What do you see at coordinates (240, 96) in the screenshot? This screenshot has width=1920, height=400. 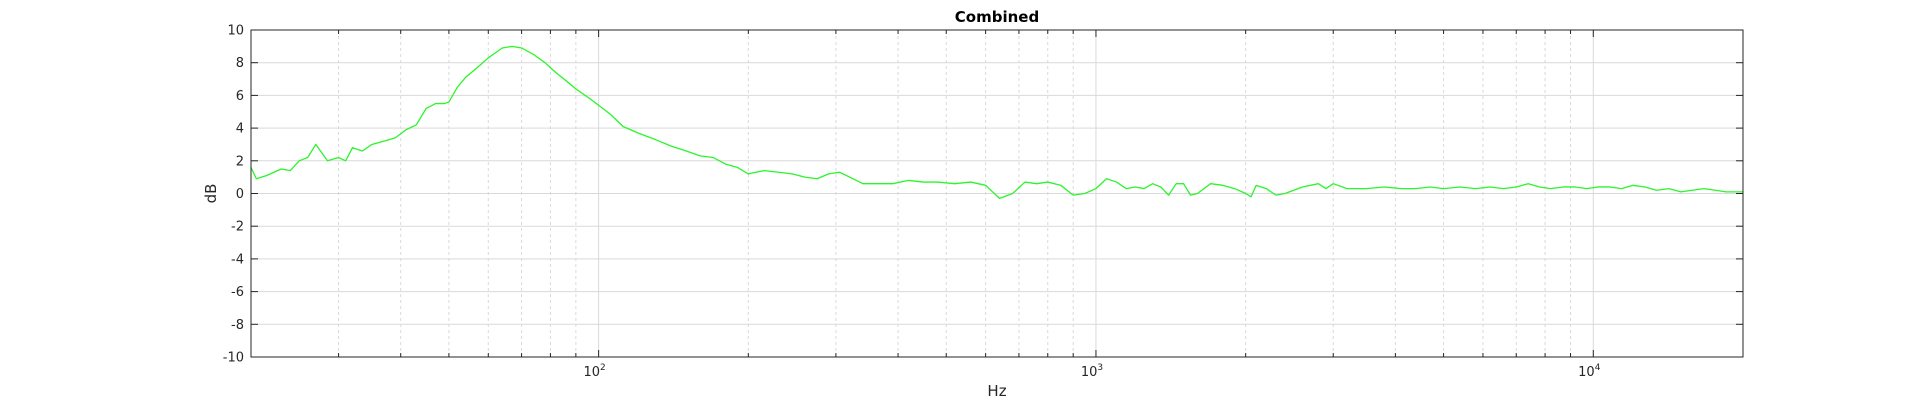 I see `y-tick-label: 6` at bounding box center [240, 96].